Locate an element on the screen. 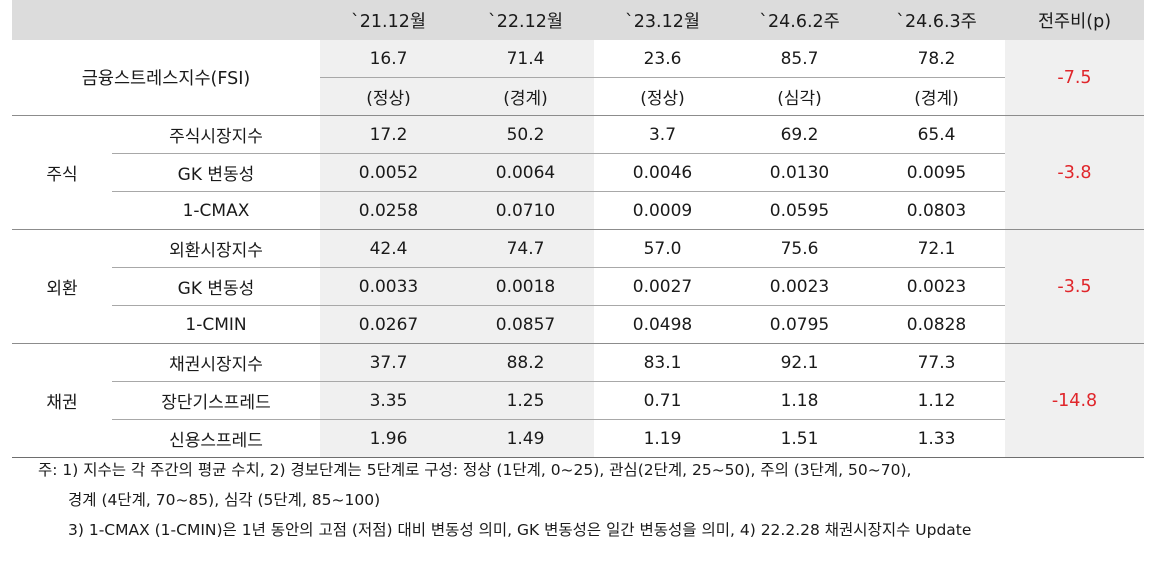  cell-value: 0.0033 is located at coordinates (388, 286).